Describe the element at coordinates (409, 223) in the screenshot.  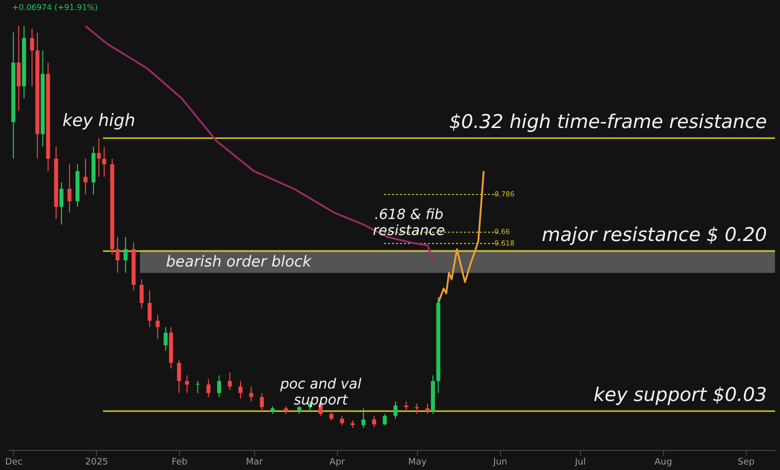
I see `annotation: .618 & fib resistance` at that location.